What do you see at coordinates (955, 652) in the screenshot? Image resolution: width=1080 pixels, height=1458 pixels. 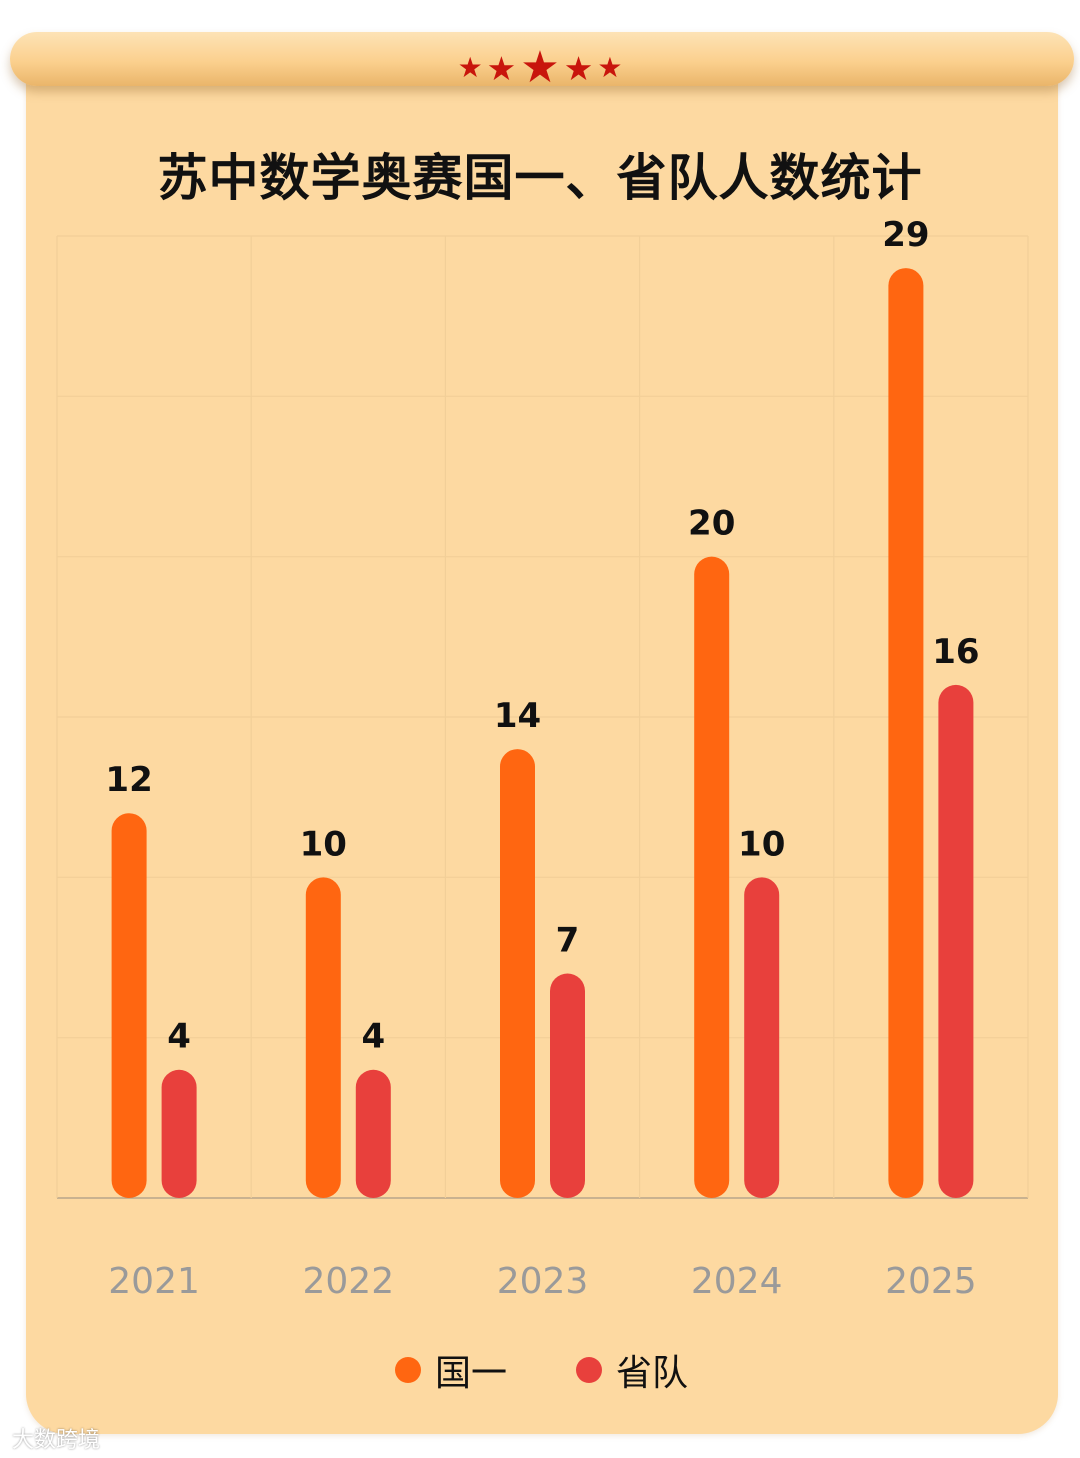 I see `data-label: 16` at bounding box center [955, 652].